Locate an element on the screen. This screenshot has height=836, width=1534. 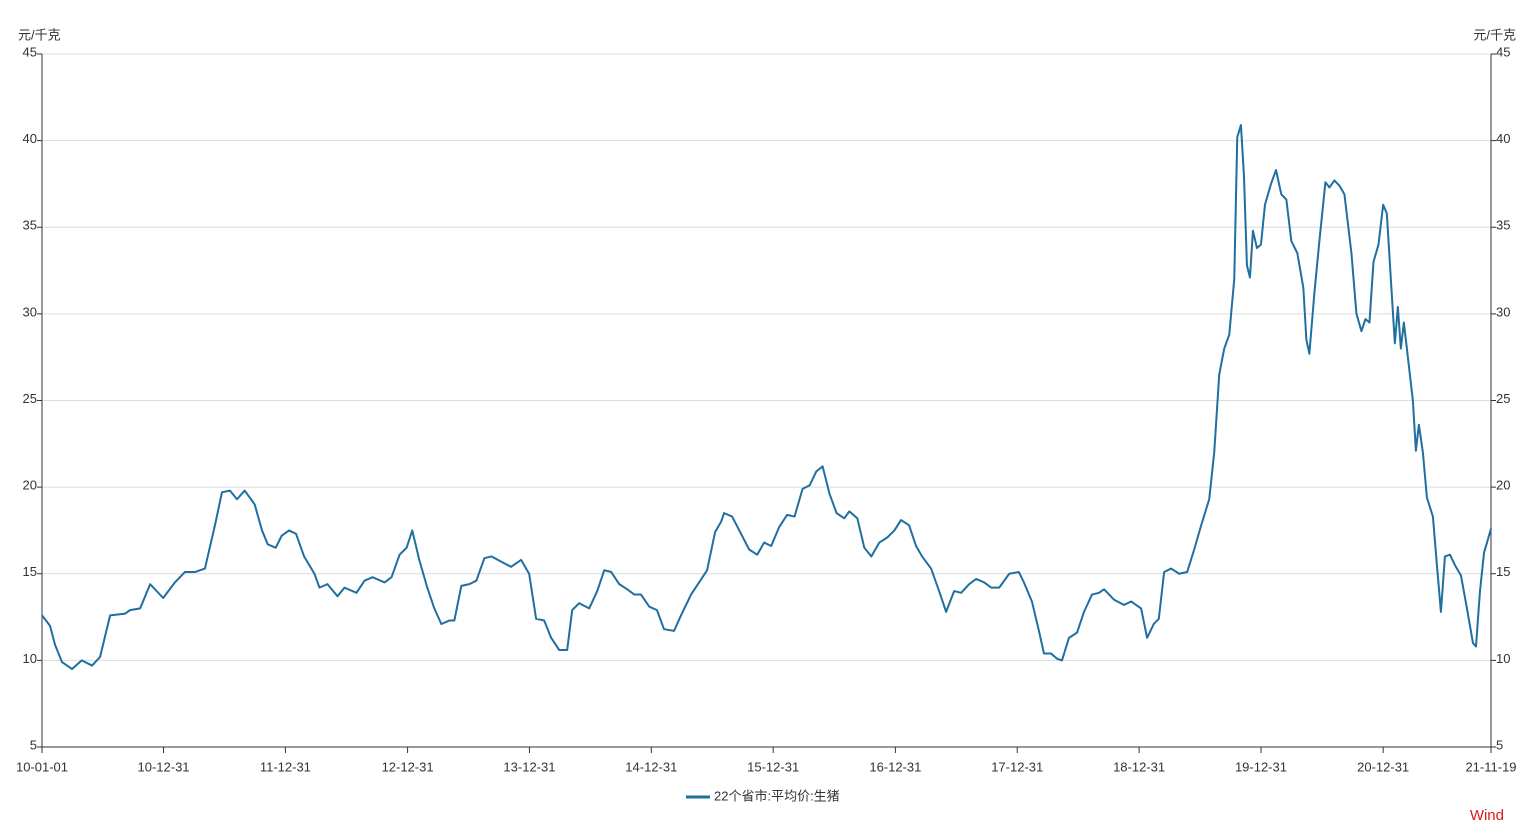
x-tick-label: 18-12-31 is located at coordinates (1139, 766).